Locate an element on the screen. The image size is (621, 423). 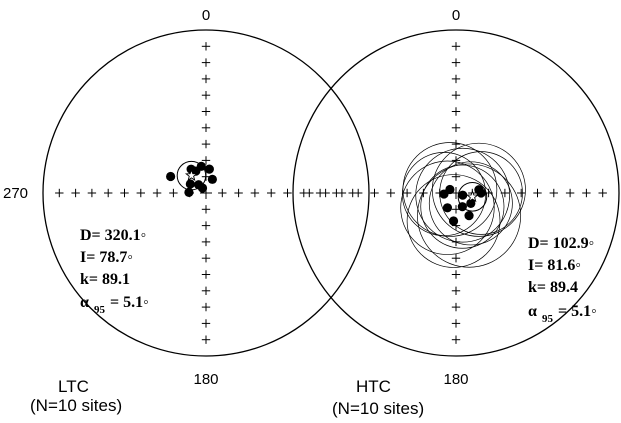
ltc-declination: D= 320.1◦ is located at coordinates (113, 235).